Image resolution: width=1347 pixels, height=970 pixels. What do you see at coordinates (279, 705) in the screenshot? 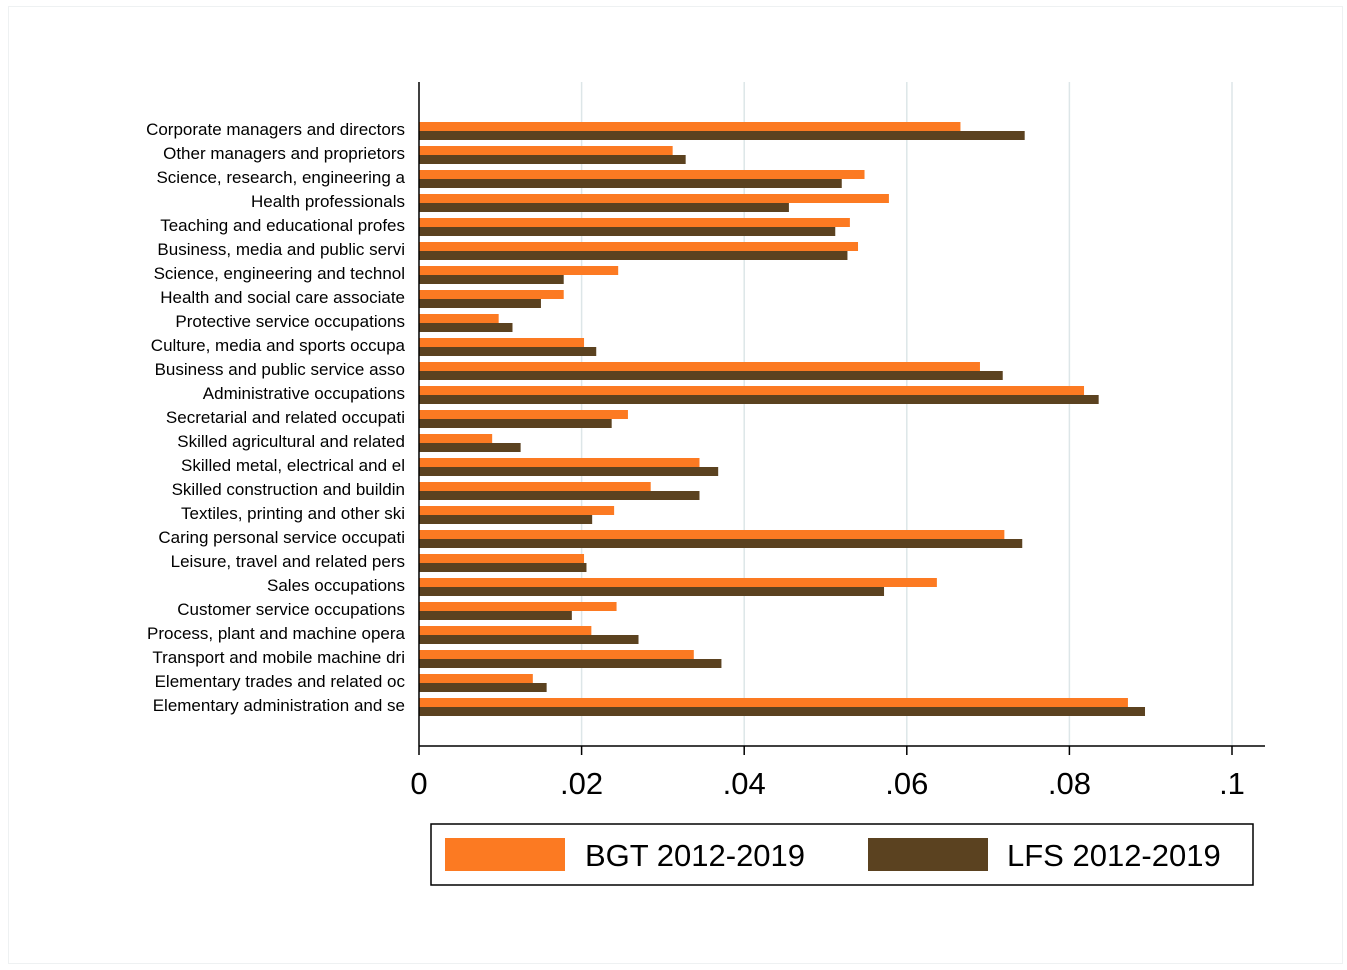
I see `category-label: Elementary administration and se` at bounding box center [279, 705].